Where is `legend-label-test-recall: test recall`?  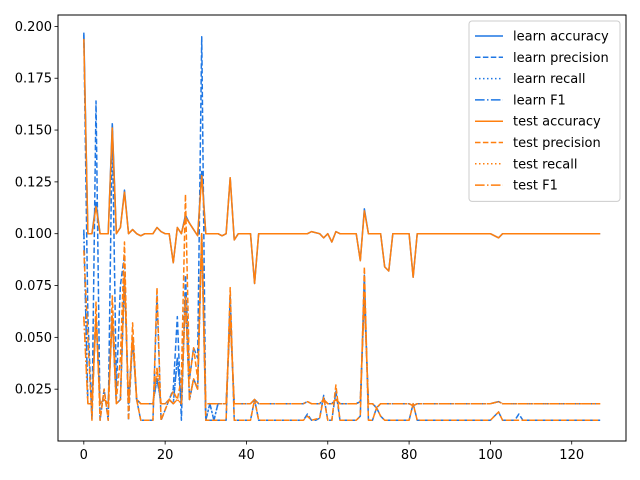
legend-label-test-recall: test recall is located at coordinates (545, 164).